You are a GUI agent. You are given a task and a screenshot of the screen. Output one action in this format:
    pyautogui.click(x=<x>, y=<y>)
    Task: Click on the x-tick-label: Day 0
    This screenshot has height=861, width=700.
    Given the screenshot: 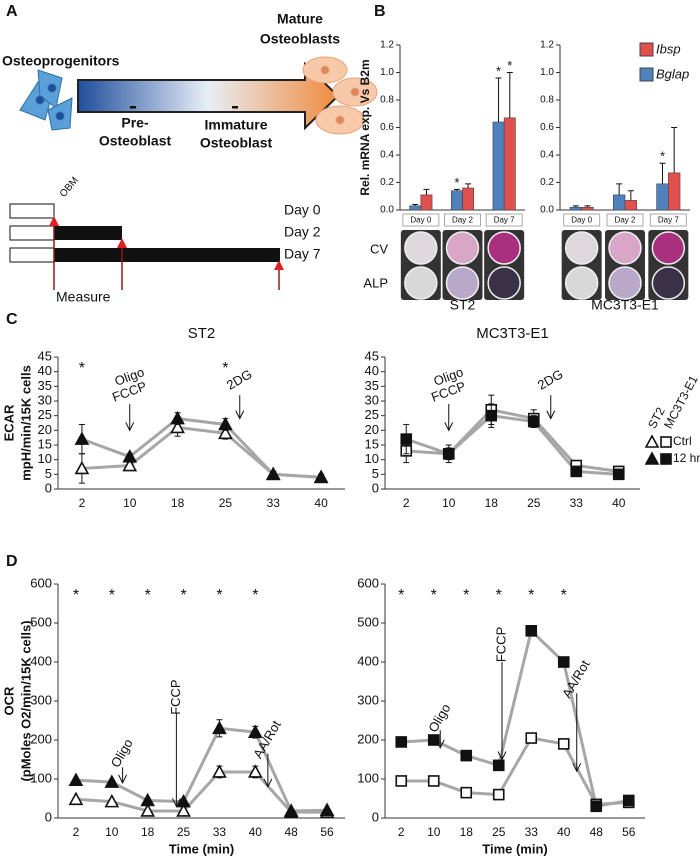 What is the action you would take?
    pyautogui.click(x=420, y=220)
    